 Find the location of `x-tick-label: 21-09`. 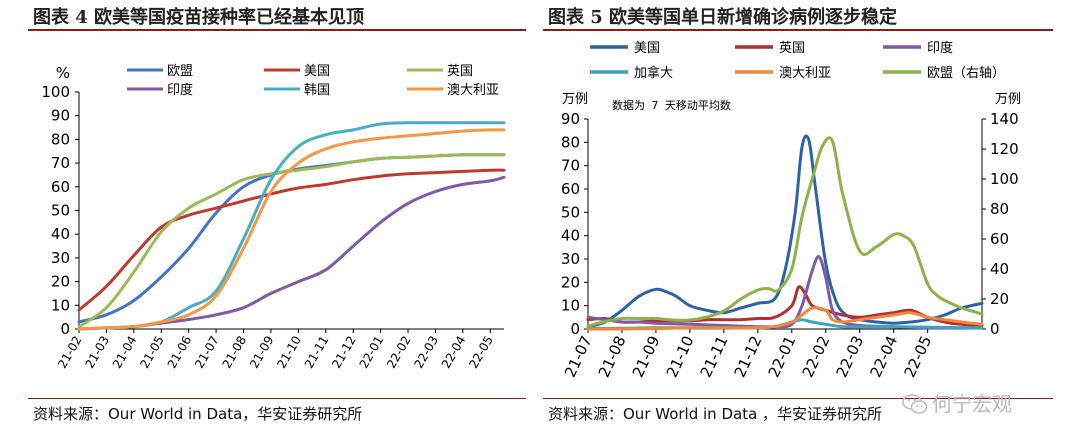

x-tick-label: 21-09 is located at coordinates (646, 356).